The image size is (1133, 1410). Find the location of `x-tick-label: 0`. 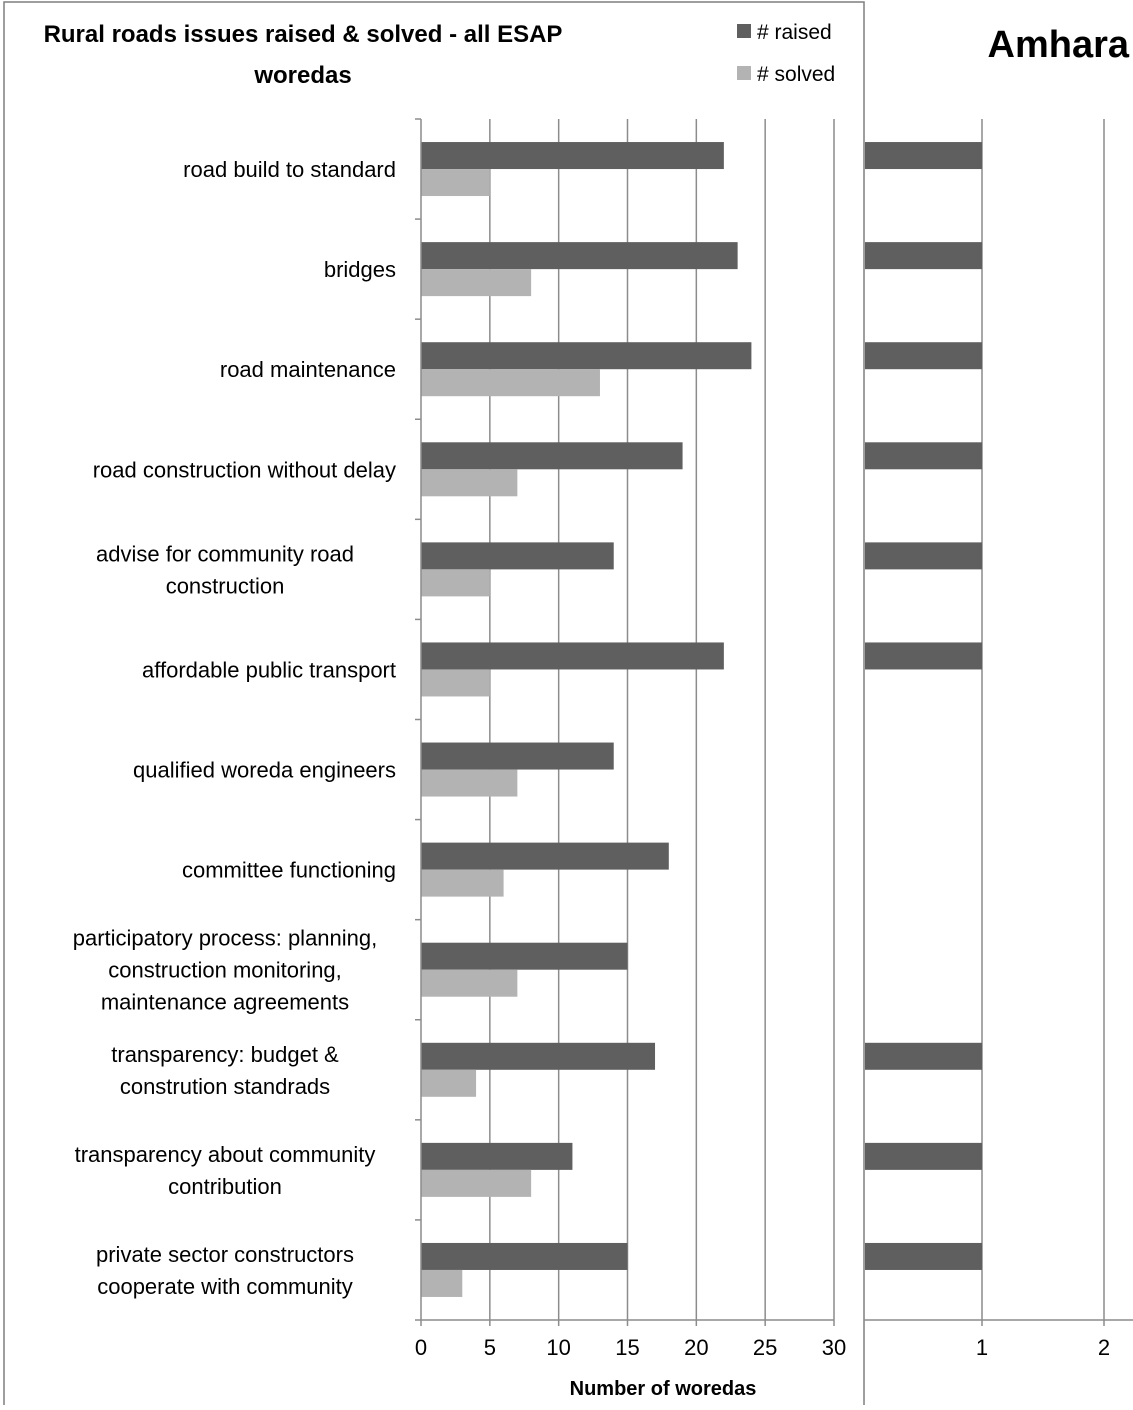

x-tick-label: 0 is located at coordinates (421, 1347).